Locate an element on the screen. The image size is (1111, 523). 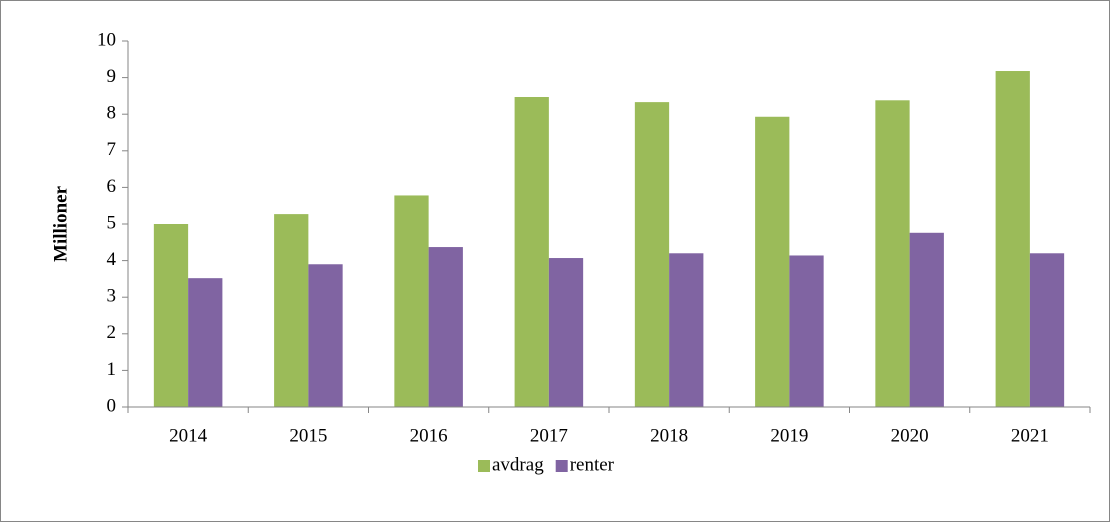
x-tick-label: 2016 is located at coordinates (429, 435).